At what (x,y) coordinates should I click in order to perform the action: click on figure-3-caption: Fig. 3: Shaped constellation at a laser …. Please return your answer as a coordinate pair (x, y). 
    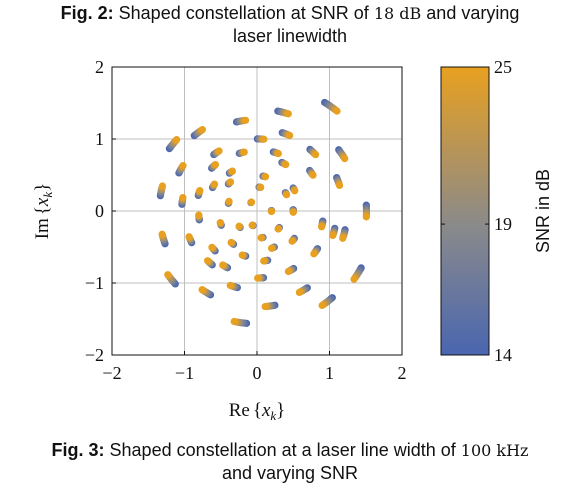
    Looking at the image, I should click on (290, 461).